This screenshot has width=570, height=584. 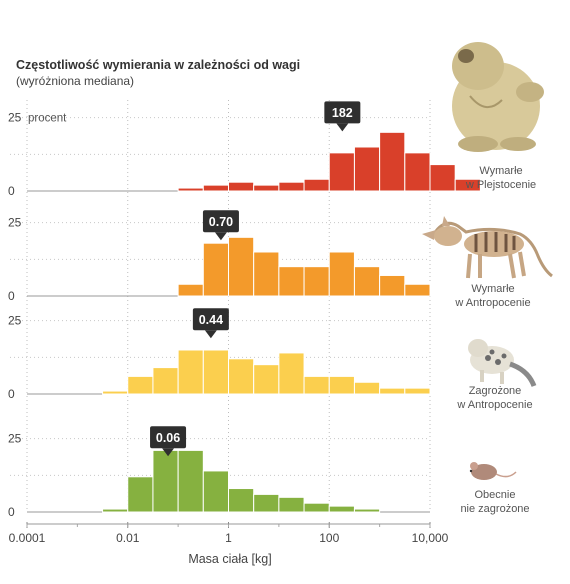 I want to click on panel-0-median-pointer, so click(x=342, y=127).